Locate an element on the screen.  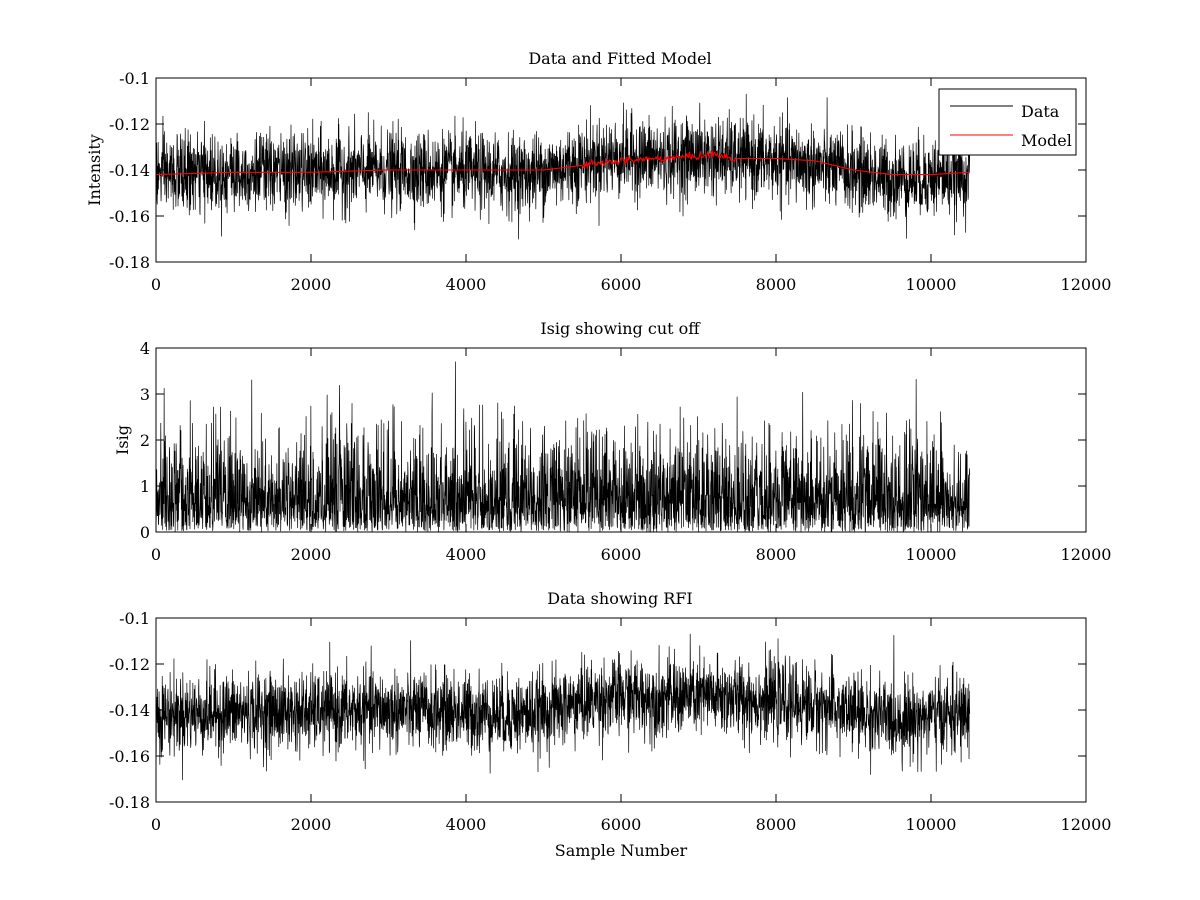
panel-2-ytick-label: 3 is located at coordinates (145, 394).